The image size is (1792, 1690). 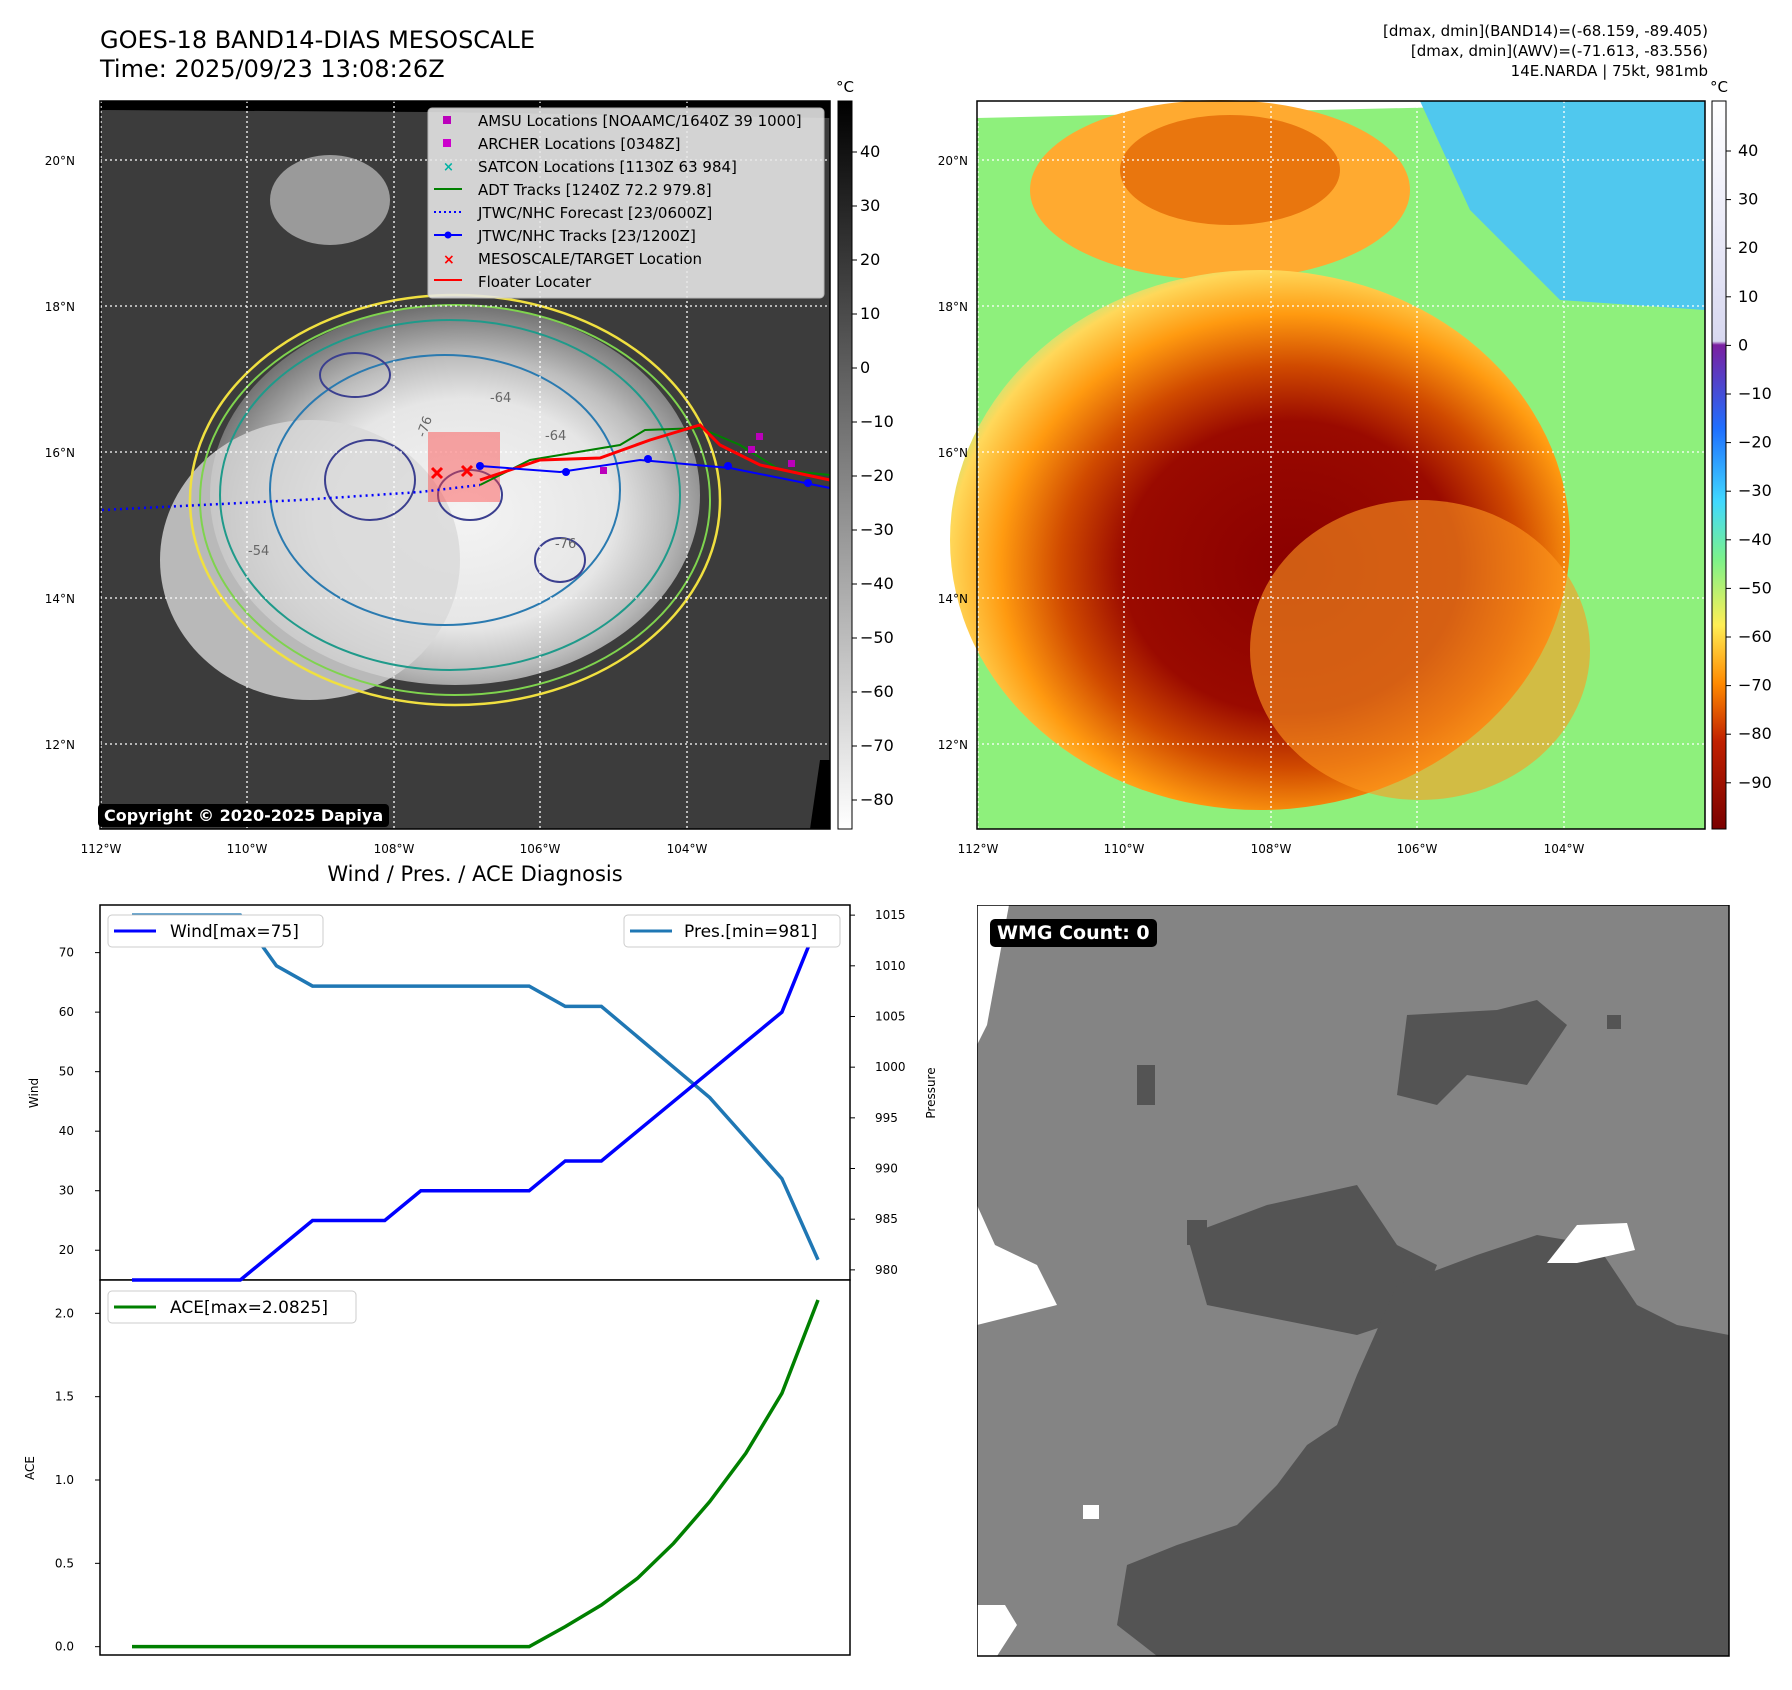 I want to click on pressure-ytick-label: 1015, so click(x=890, y=915).